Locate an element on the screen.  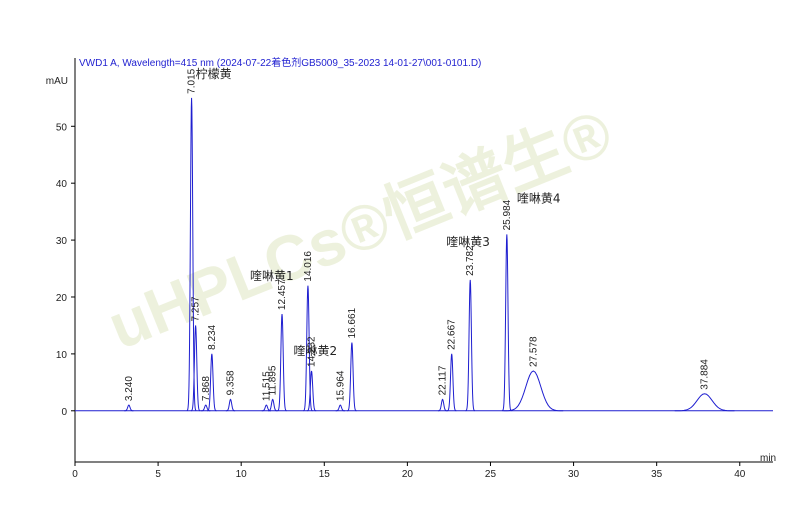
x-tick-label: 30 is located at coordinates (574, 474).